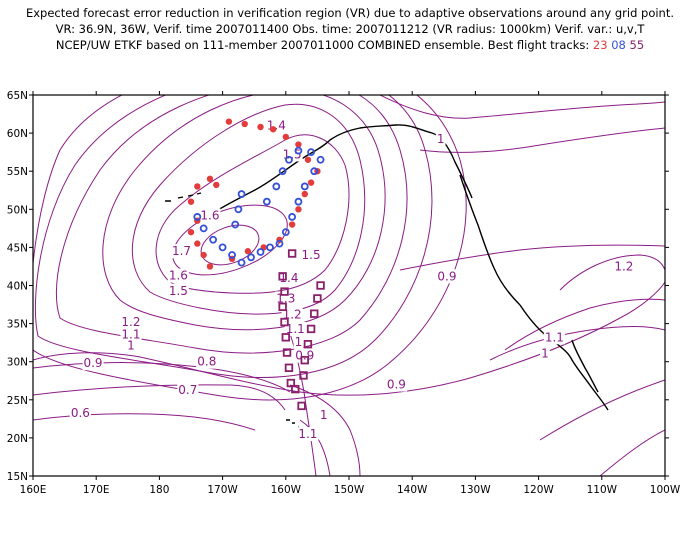 The width and height of the screenshot is (700, 540). I want to click on contour-label: 0.7, so click(187, 390).